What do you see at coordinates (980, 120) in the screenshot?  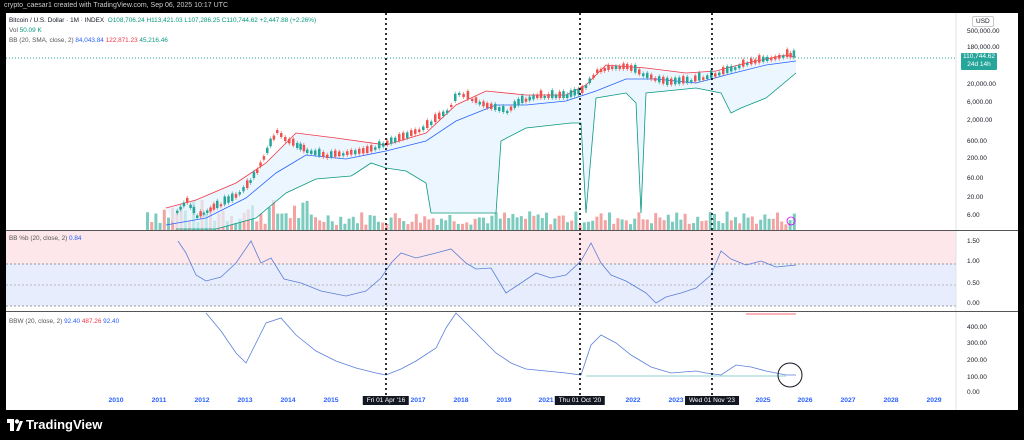 I see `y-tick: 2,000.00` at bounding box center [980, 120].